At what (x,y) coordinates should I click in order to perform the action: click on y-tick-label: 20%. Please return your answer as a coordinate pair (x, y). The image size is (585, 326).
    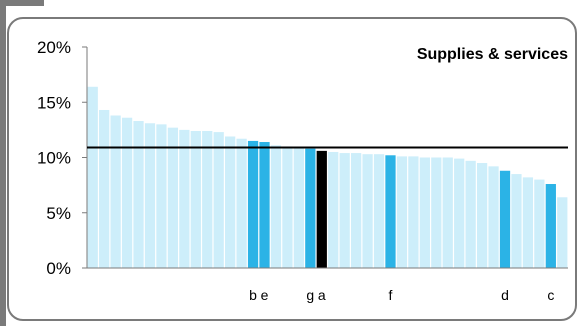
    Looking at the image, I should click on (54, 47).